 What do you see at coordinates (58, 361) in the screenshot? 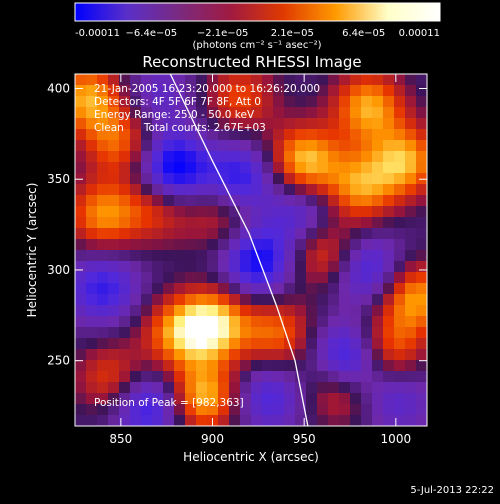
I see `y-tick-label: 250` at bounding box center [58, 361].